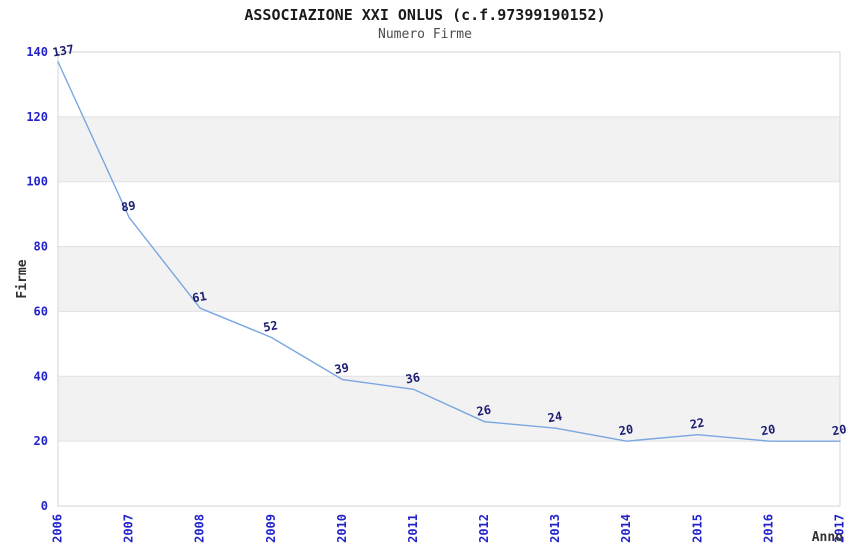  Describe the element at coordinates (37, 182) in the screenshot. I see `y-tick-label: 100` at that location.